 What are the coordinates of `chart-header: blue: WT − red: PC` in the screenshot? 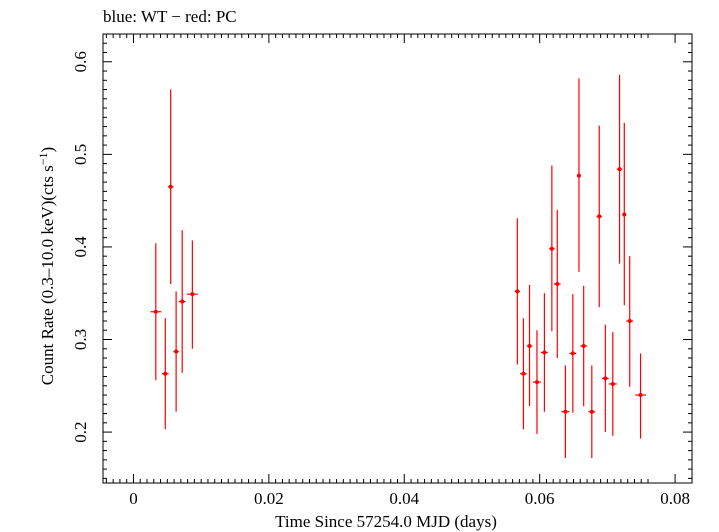 It's located at (170, 16).